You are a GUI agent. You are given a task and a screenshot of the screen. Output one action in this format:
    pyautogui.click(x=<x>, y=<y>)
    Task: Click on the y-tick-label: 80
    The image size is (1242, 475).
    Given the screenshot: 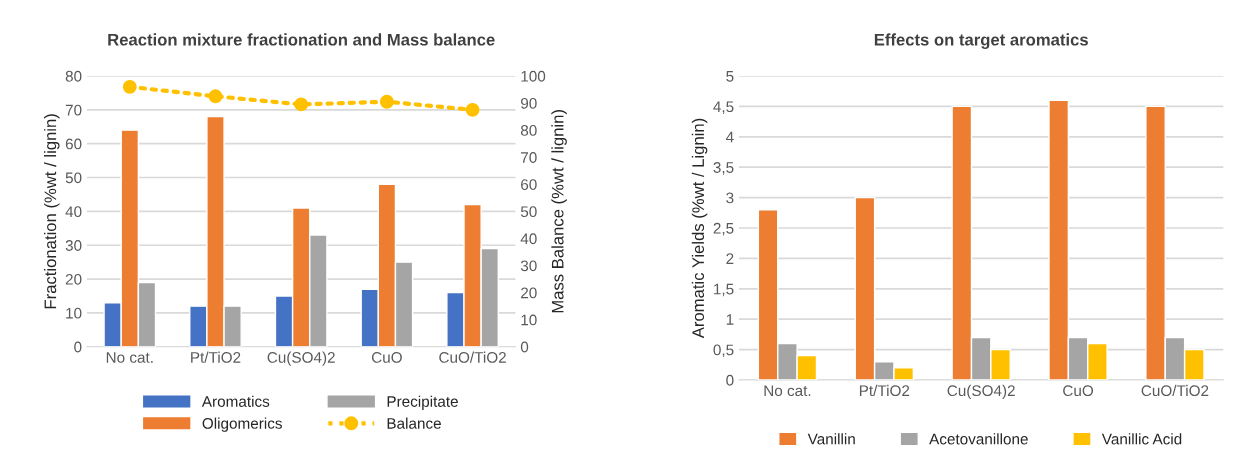 What is the action you would take?
    pyautogui.click(x=73, y=76)
    